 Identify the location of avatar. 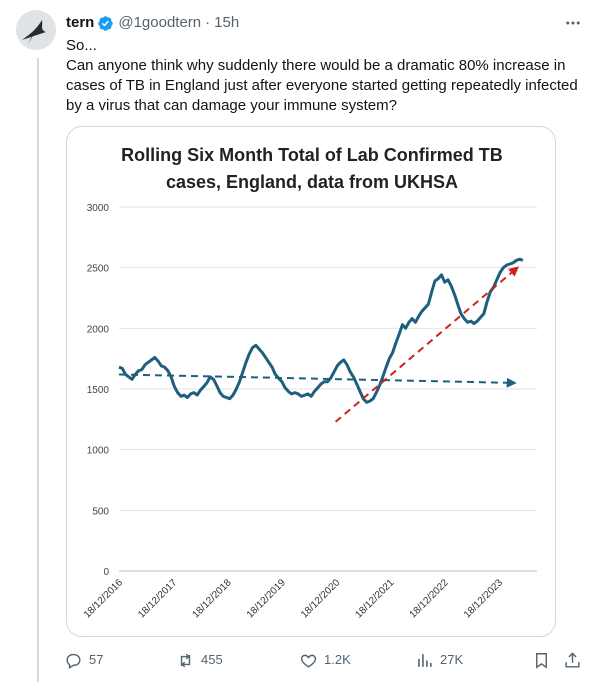
(36, 30).